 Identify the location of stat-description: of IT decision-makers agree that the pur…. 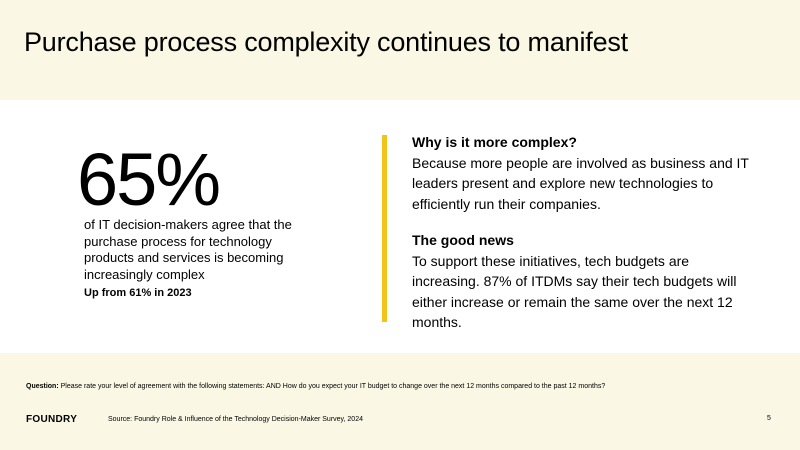
(188, 249).